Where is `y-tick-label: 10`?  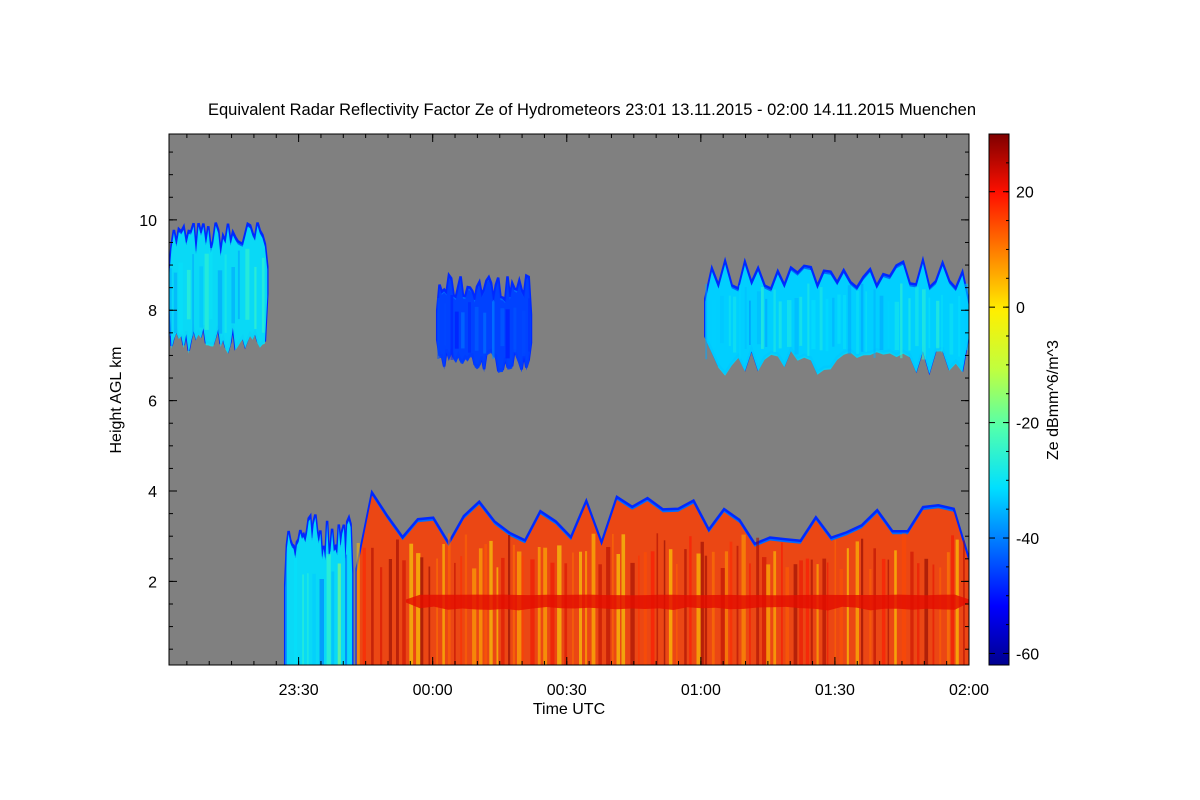
y-tick-label: 10 is located at coordinates (148, 221).